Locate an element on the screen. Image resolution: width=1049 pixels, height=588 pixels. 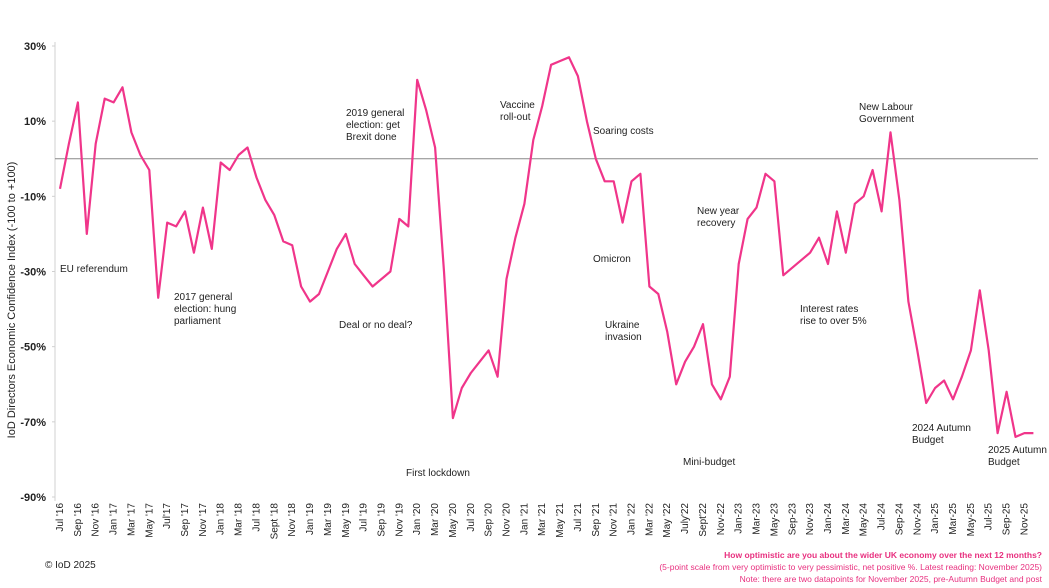
x-tick-label: May-23 is located at coordinates (774, 520).